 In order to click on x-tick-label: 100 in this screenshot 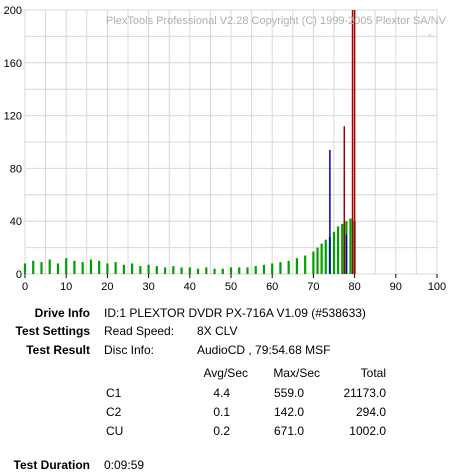, I will do `click(437, 287)`.